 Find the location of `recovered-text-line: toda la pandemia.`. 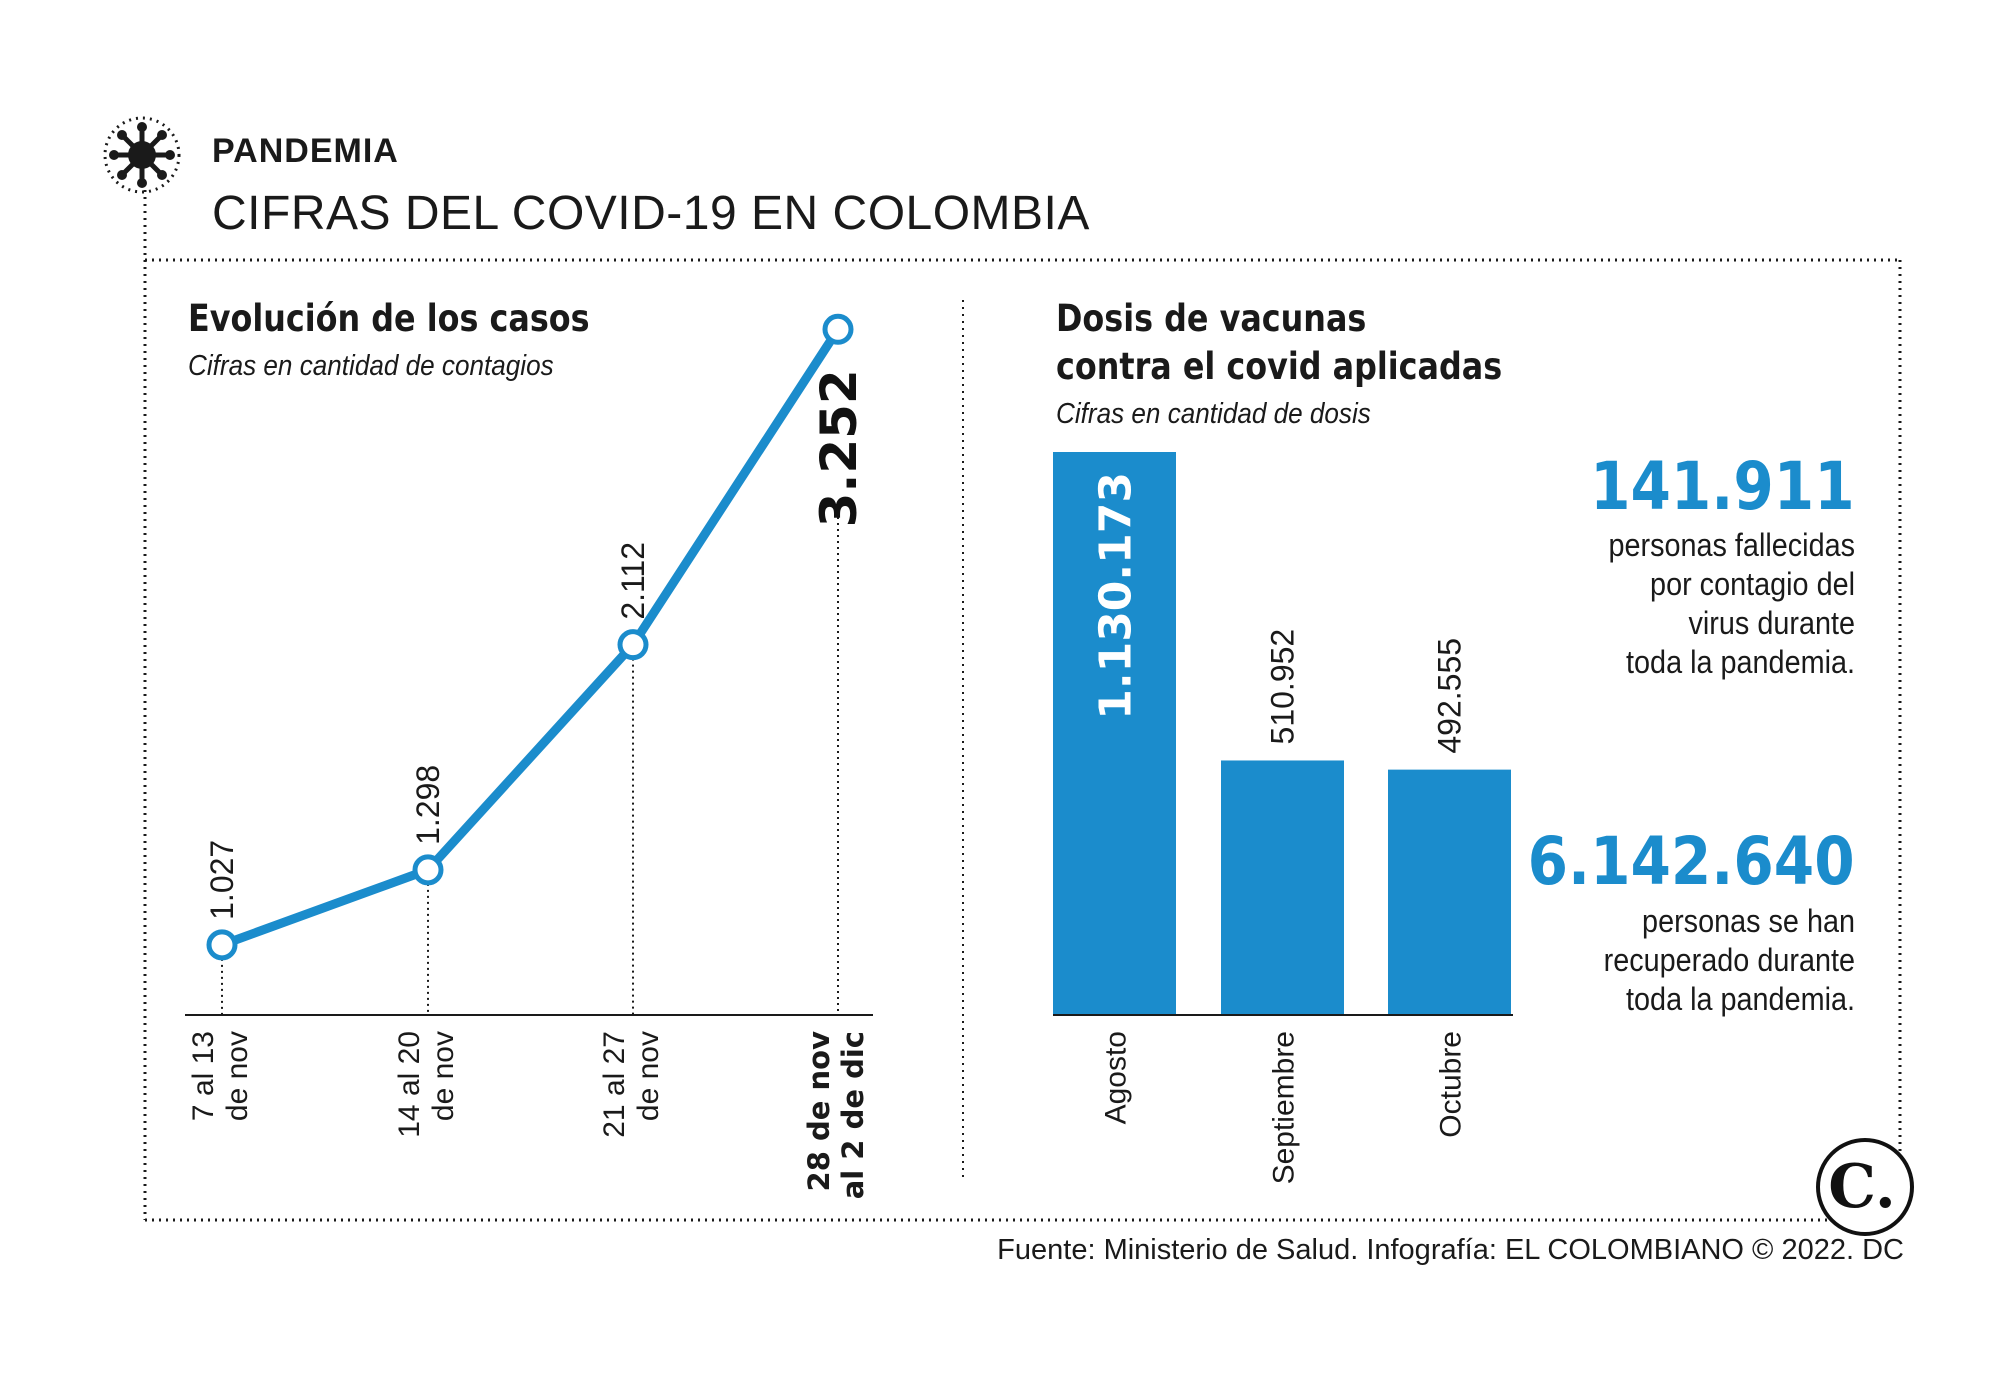

recovered-text-line: toda la pandemia. is located at coordinates (1740, 999).